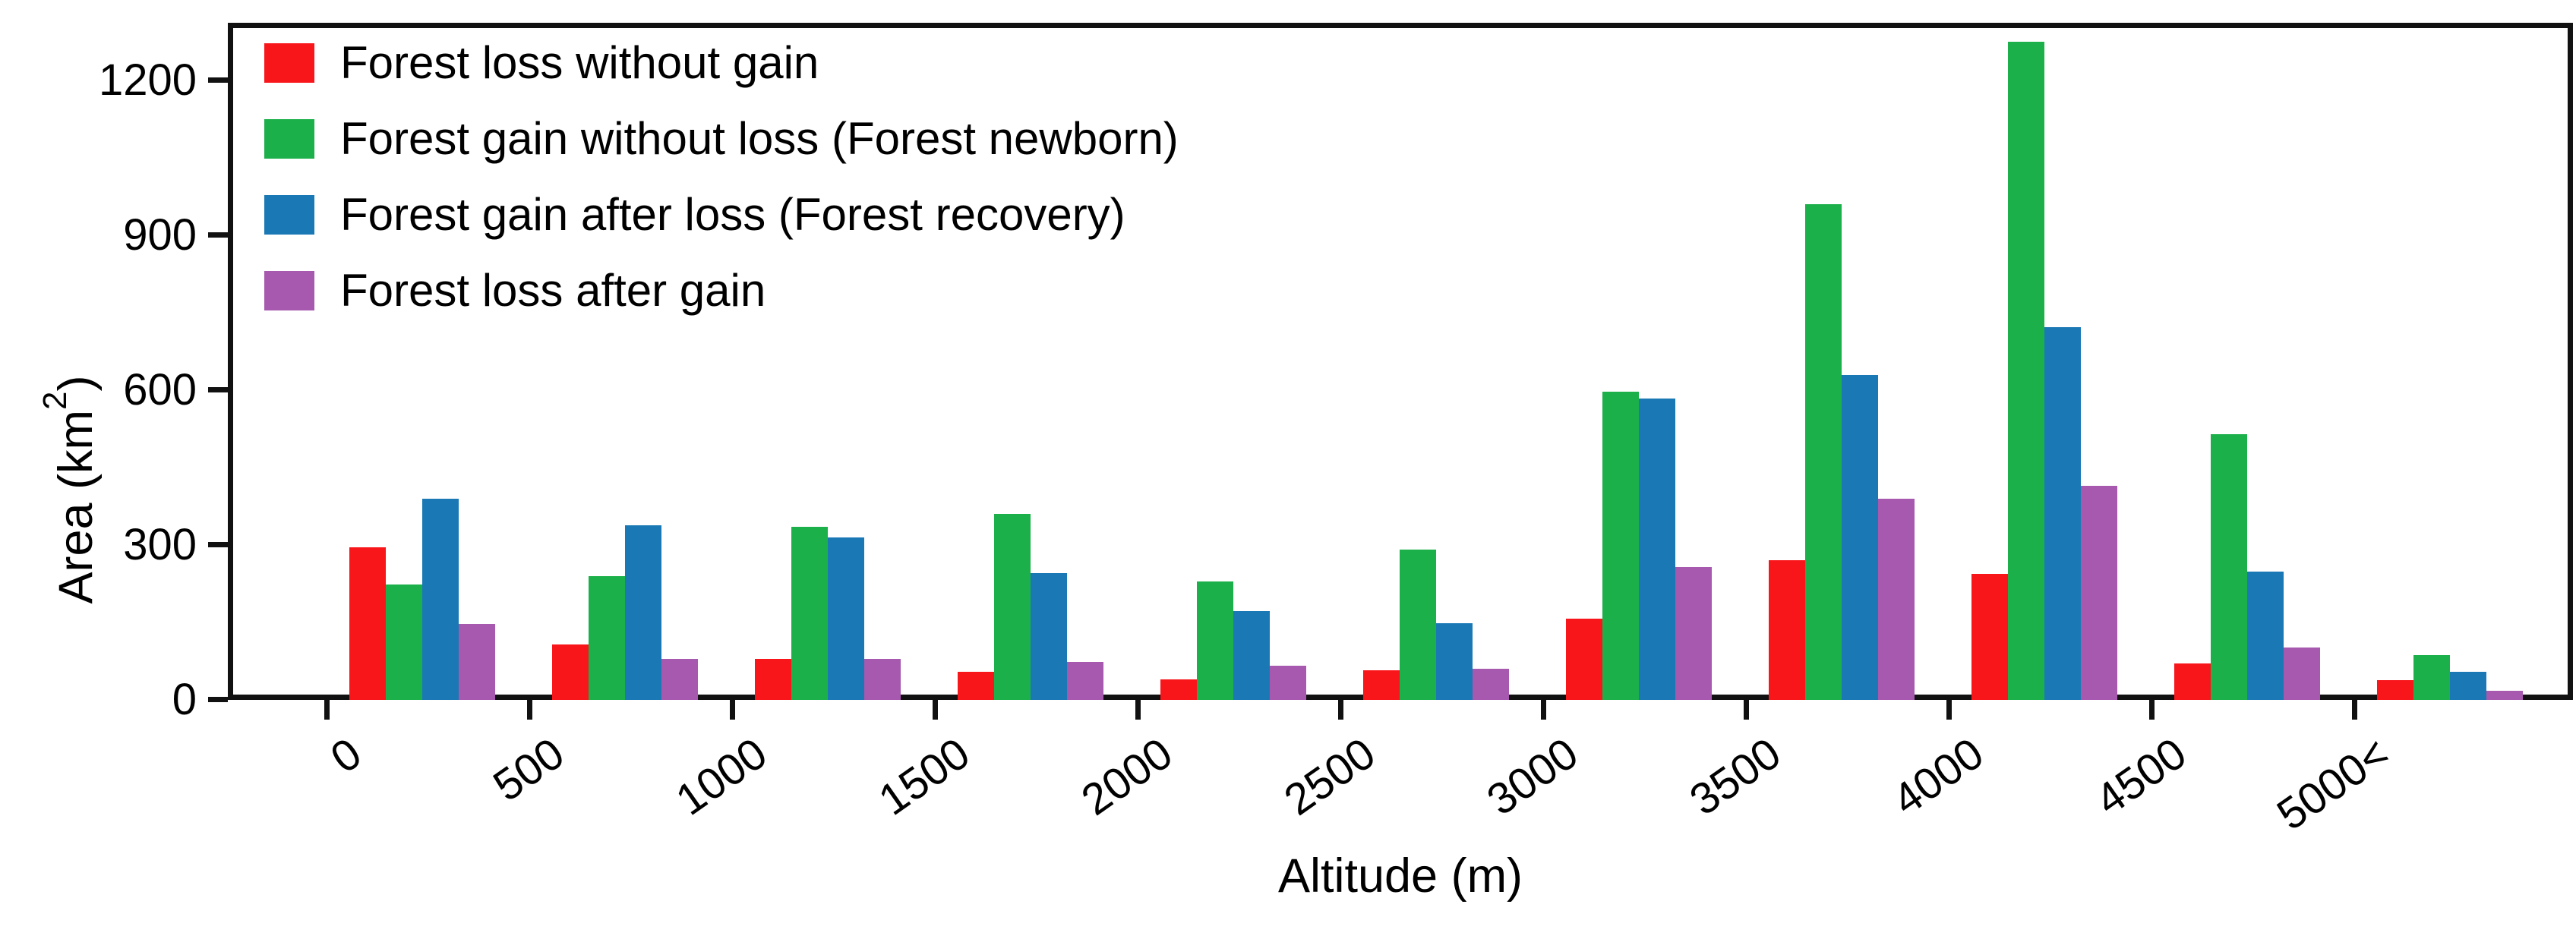 The width and height of the screenshot is (2576, 939). I want to click on x-tick-mark-2000, so click(1138, 710).